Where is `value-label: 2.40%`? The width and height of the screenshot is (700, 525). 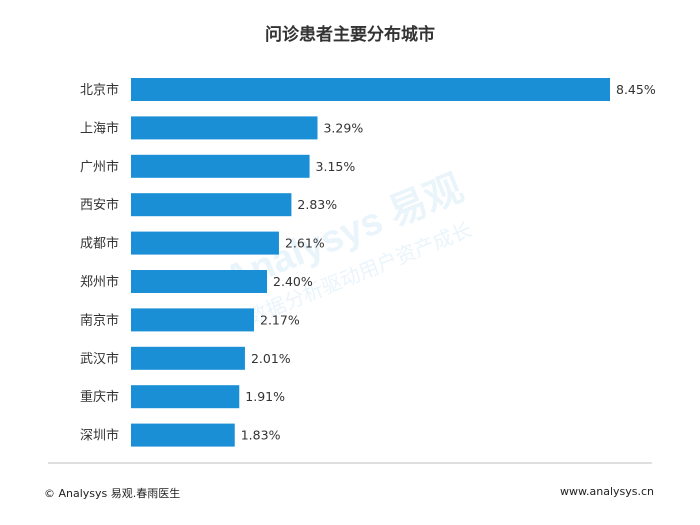 value-label: 2.40% is located at coordinates (293, 281).